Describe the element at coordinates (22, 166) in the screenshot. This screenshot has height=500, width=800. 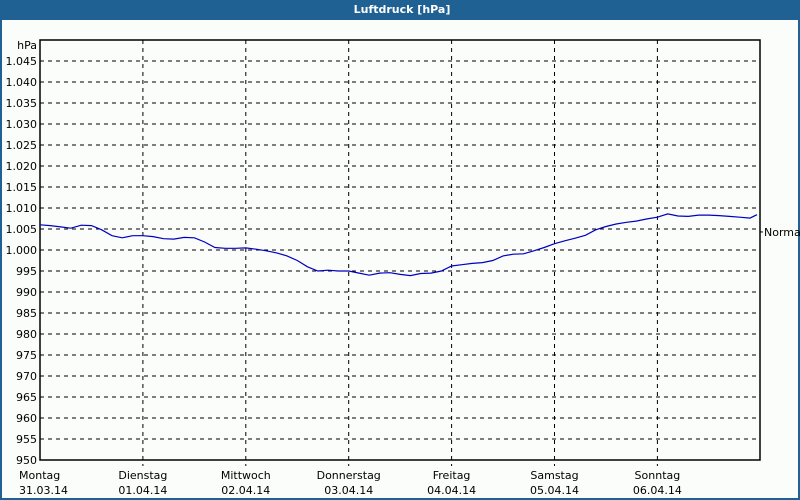
I see `y-tick-label: 1.020` at that location.